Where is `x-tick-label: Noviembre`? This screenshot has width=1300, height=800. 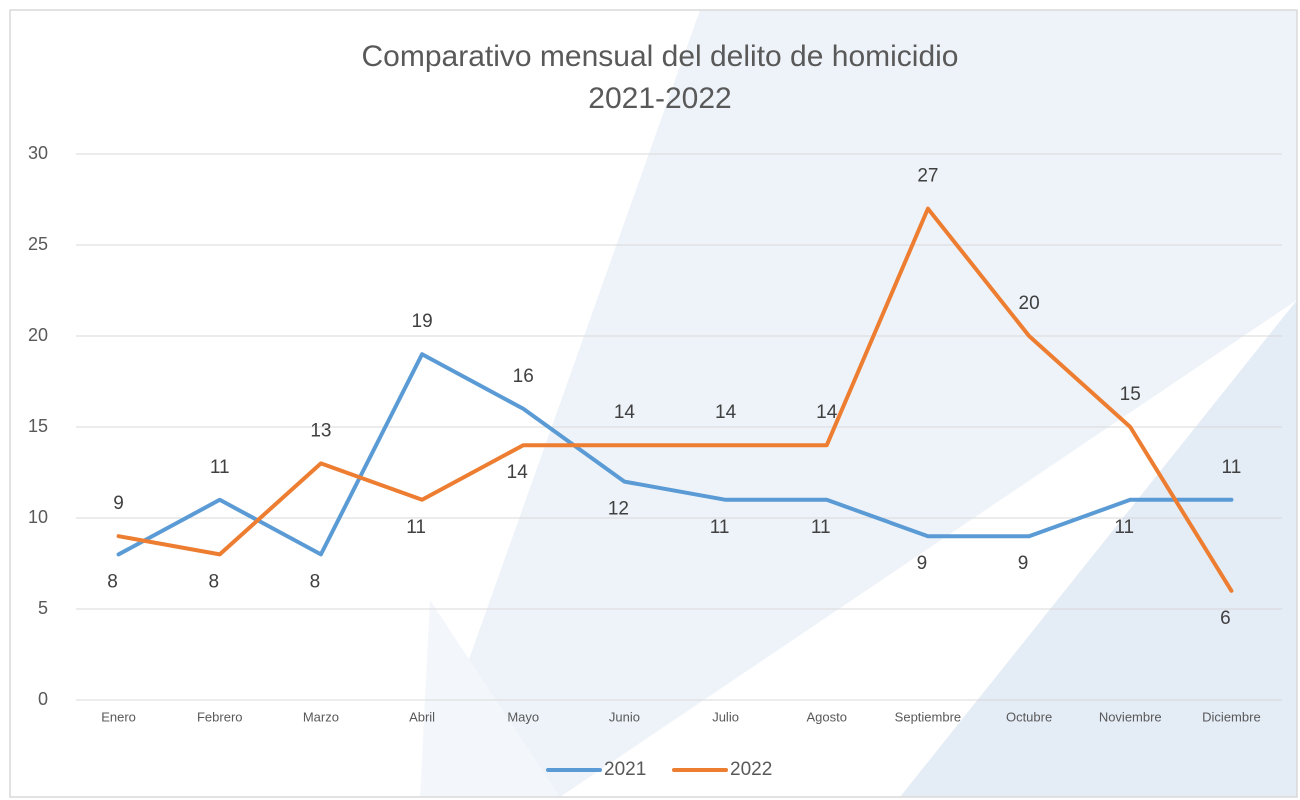
x-tick-label: Noviembre is located at coordinates (1130, 716).